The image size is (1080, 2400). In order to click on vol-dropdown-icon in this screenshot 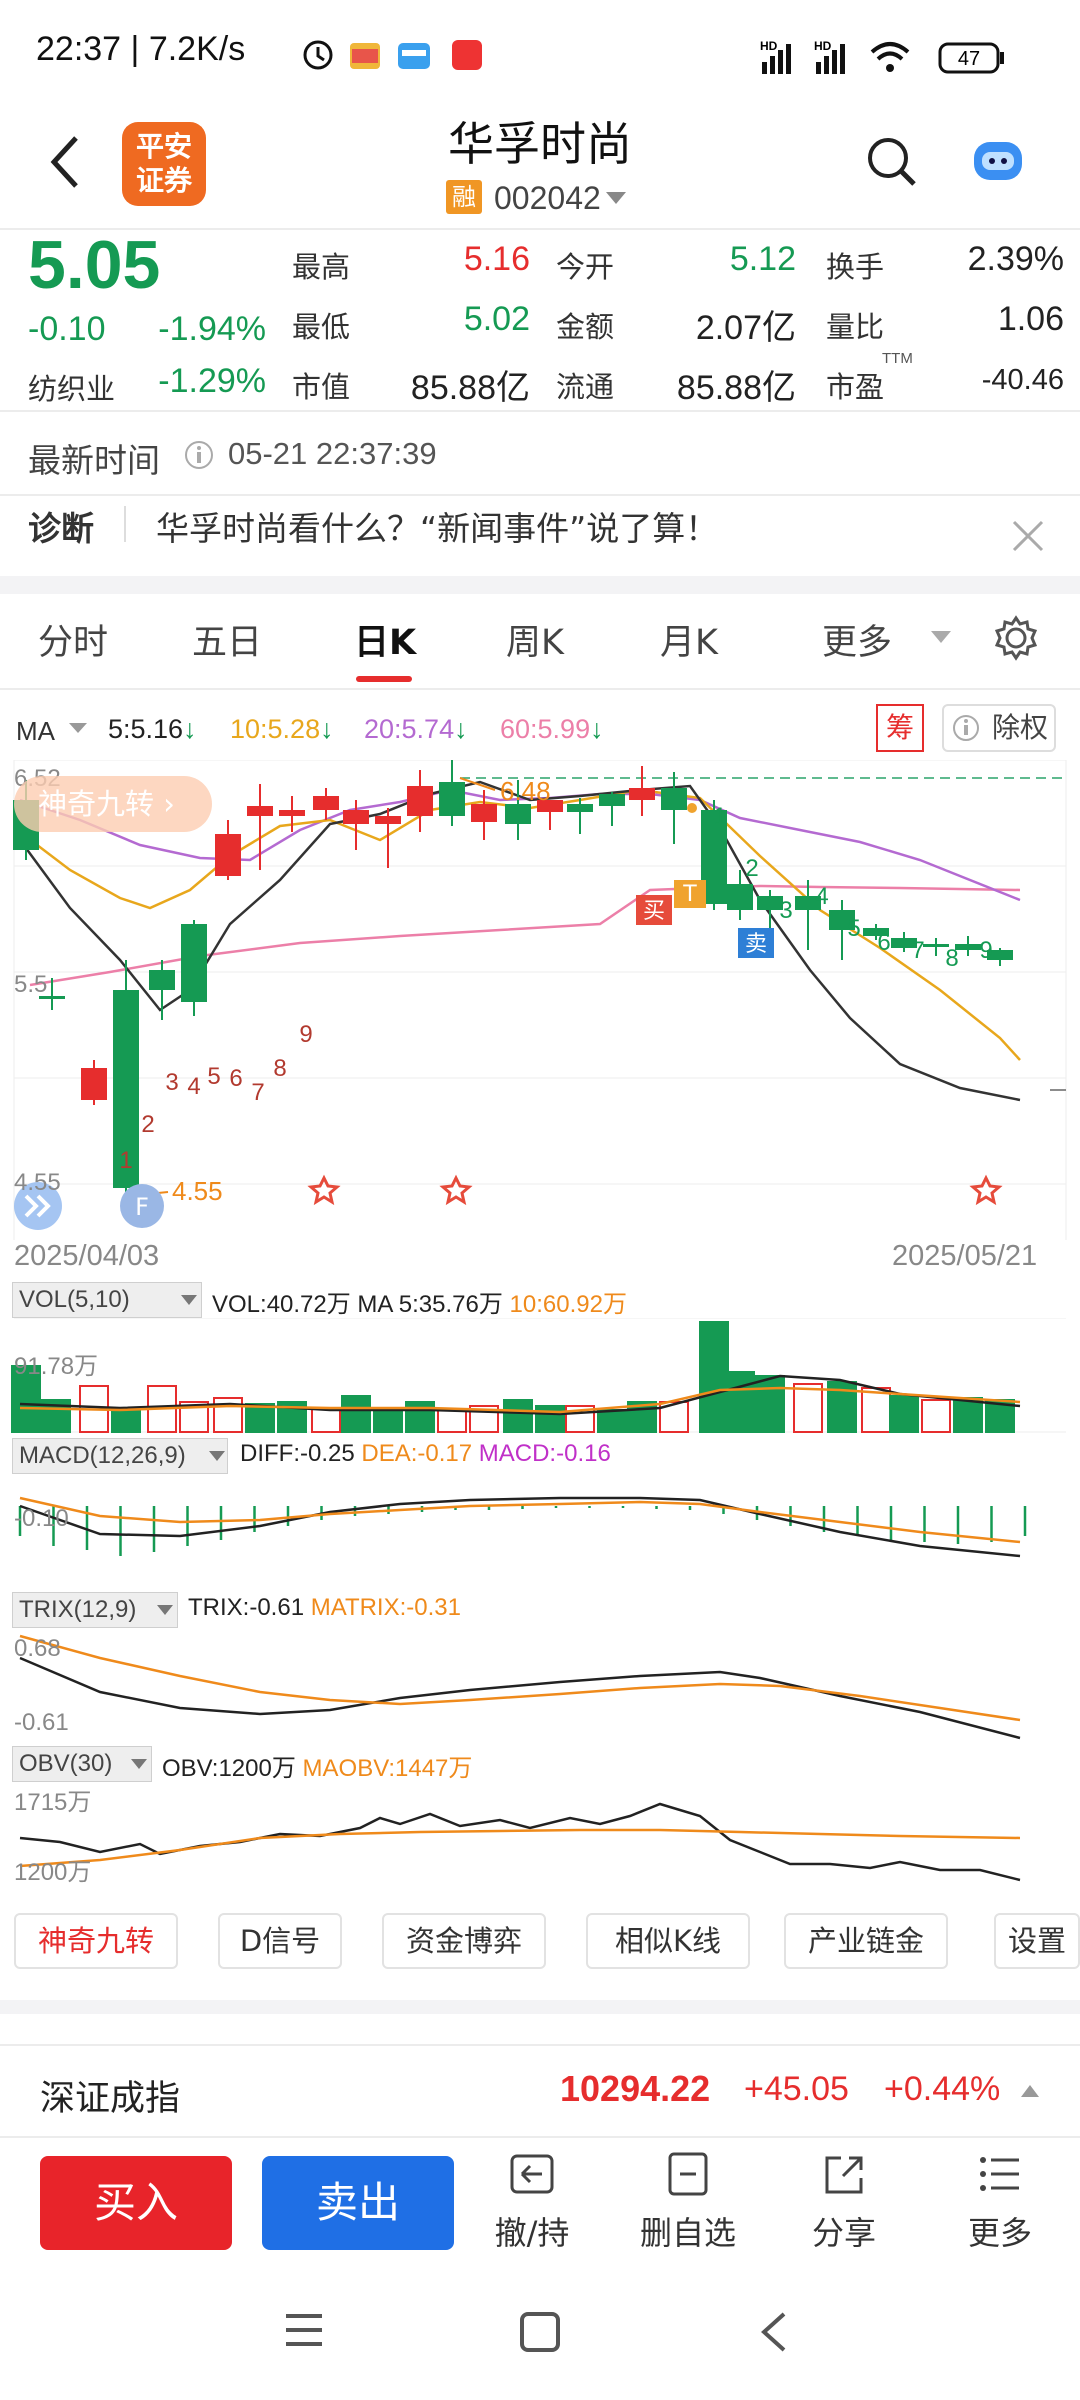, I will do `click(189, 1300)`.